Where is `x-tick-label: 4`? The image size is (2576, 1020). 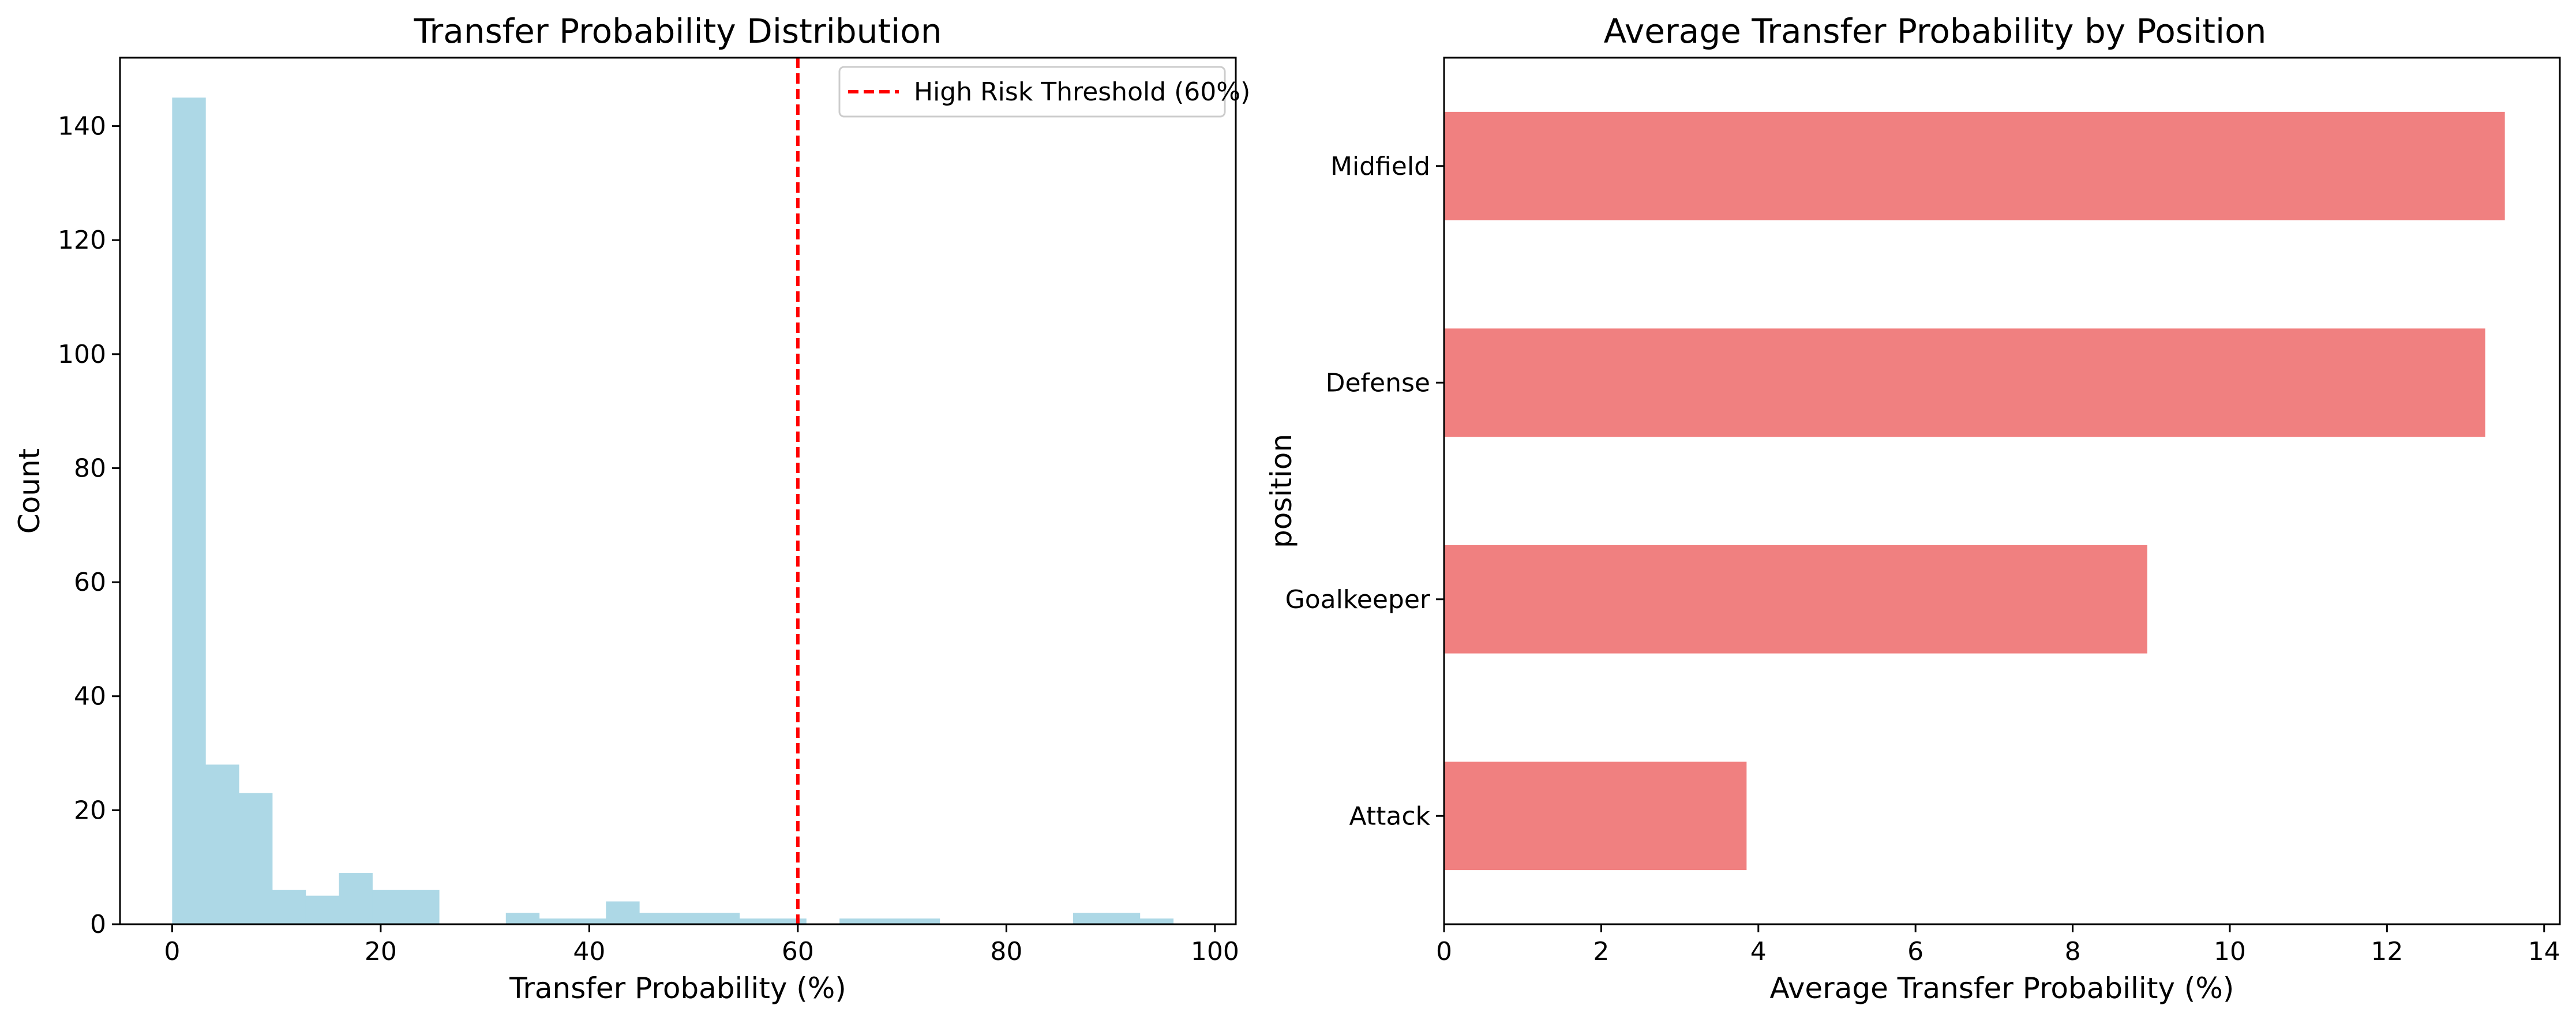 x-tick-label: 4 is located at coordinates (1758, 951).